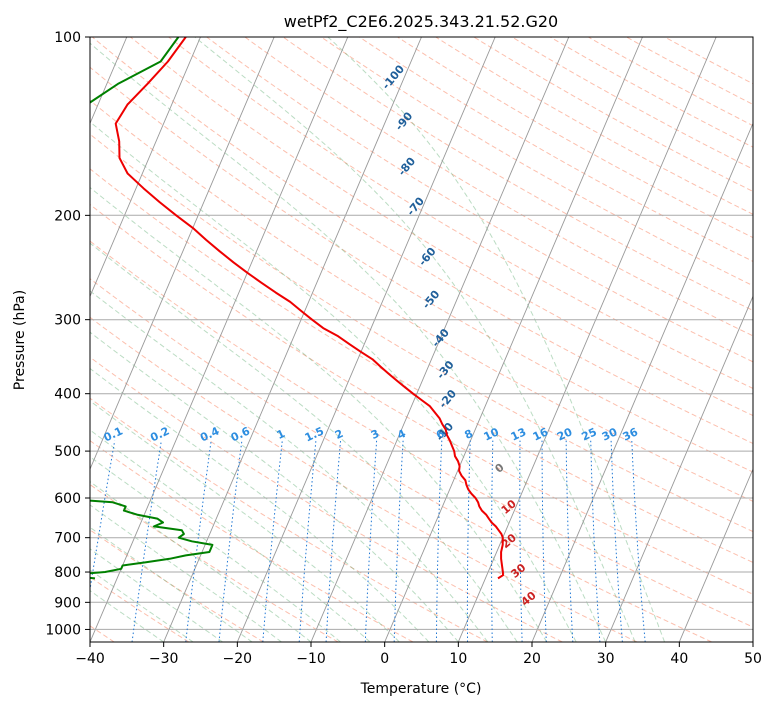 Image resolution: width=775 pixels, height=708 pixels. What do you see at coordinates (67, 573) in the screenshot?
I see `y-tick-label: 800` at bounding box center [67, 573].